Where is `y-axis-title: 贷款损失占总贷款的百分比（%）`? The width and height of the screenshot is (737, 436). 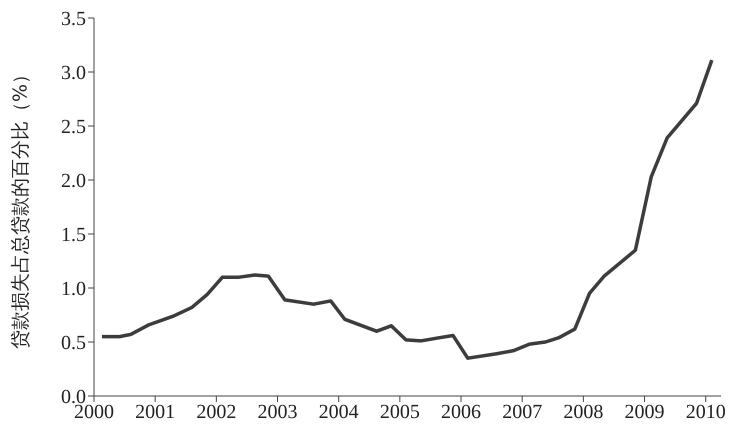
y-axis-title: 贷款损失占总贷款的百分比（%） is located at coordinates (21, 207).